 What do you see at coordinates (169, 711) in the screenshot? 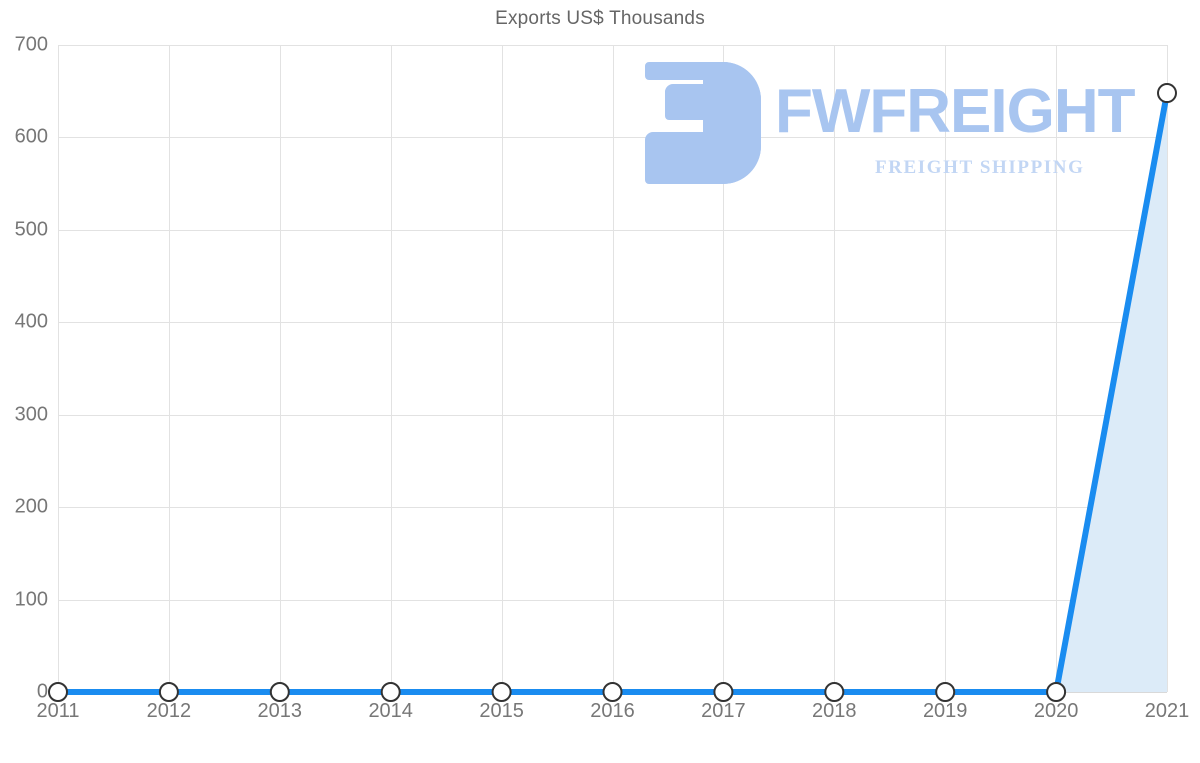
I see `x-axis-tick-label: 2012` at bounding box center [169, 711].